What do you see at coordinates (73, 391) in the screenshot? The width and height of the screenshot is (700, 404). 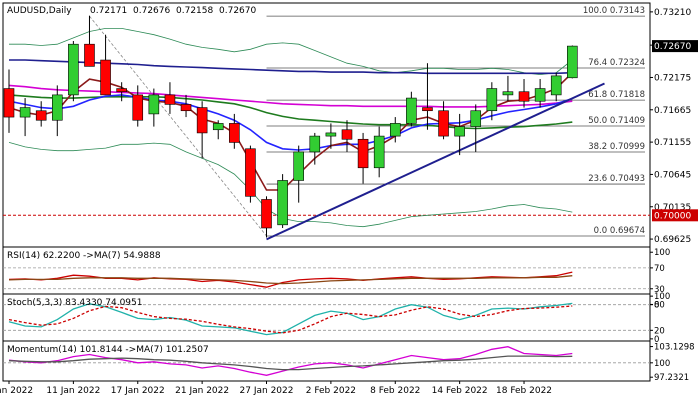 I see `date-tick-label: 11 Jan 2022` at bounding box center [73, 391].